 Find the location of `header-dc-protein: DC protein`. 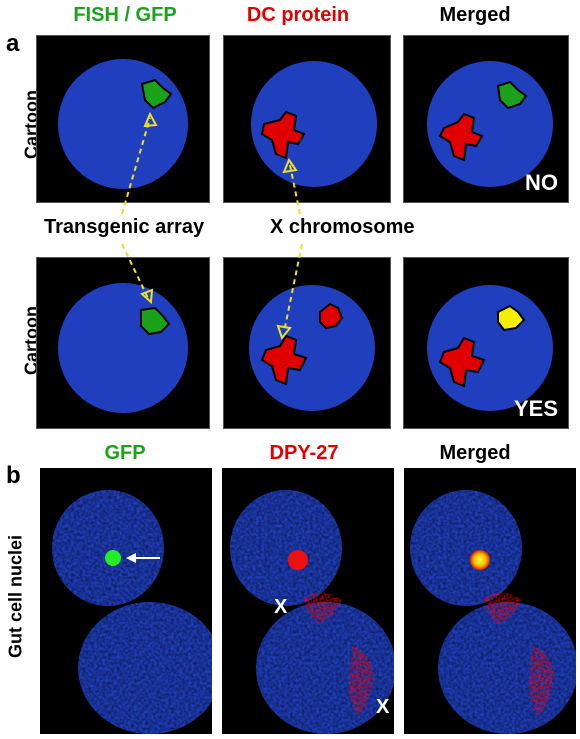

header-dc-protein: DC protein is located at coordinates (298, 15).